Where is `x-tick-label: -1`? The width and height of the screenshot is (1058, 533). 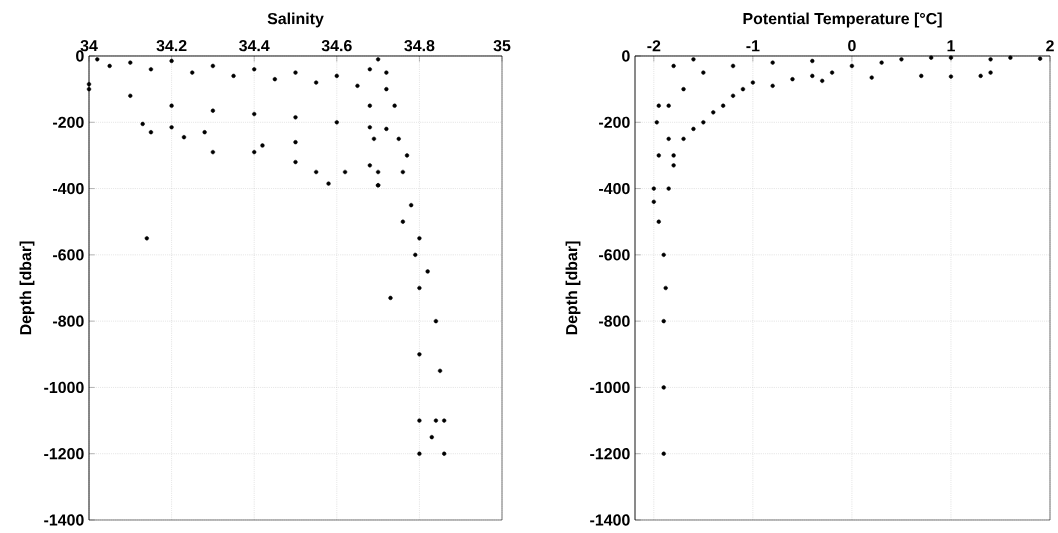
x-tick-label: -1 is located at coordinates (753, 46).